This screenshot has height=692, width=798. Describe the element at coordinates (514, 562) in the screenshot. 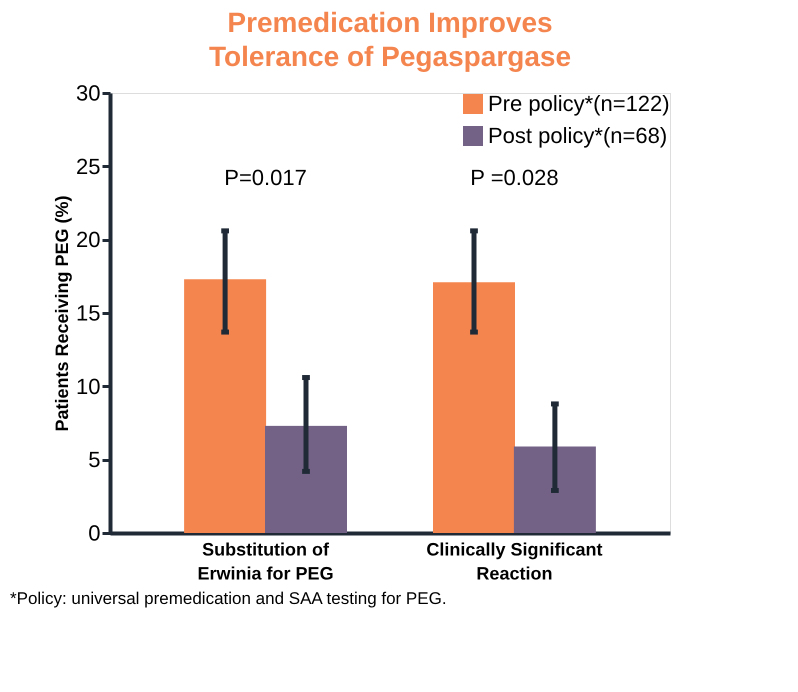

I see `x-tick-label: Clinically Significant Reaction` at that location.